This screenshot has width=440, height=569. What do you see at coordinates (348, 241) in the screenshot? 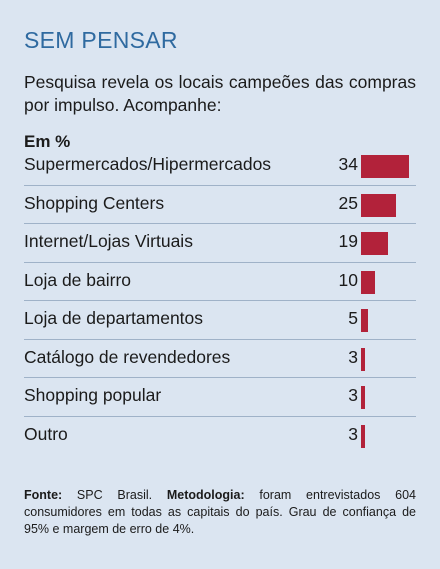
I see `value-label: 19` at bounding box center [348, 241].